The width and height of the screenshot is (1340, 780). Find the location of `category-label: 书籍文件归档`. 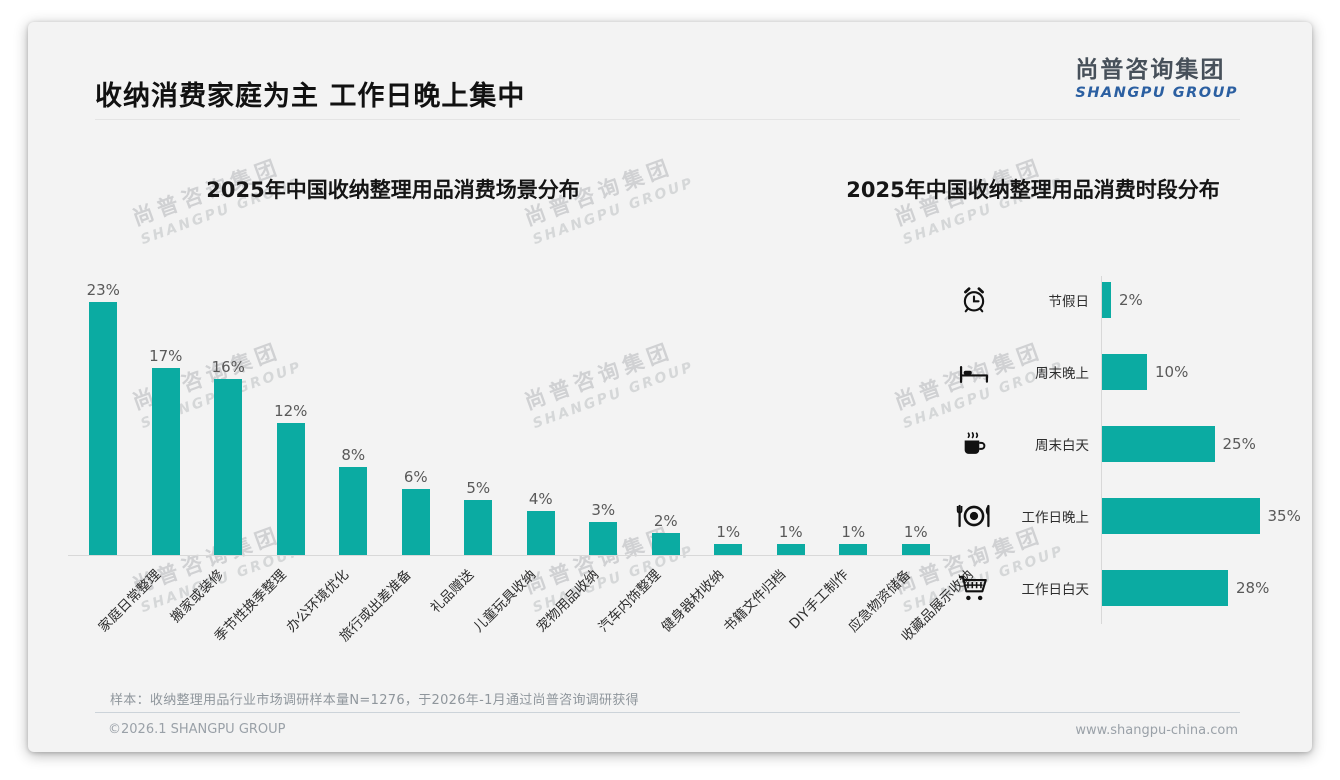

category-label: 书籍文件归档 is located at coordinates (755, 601).